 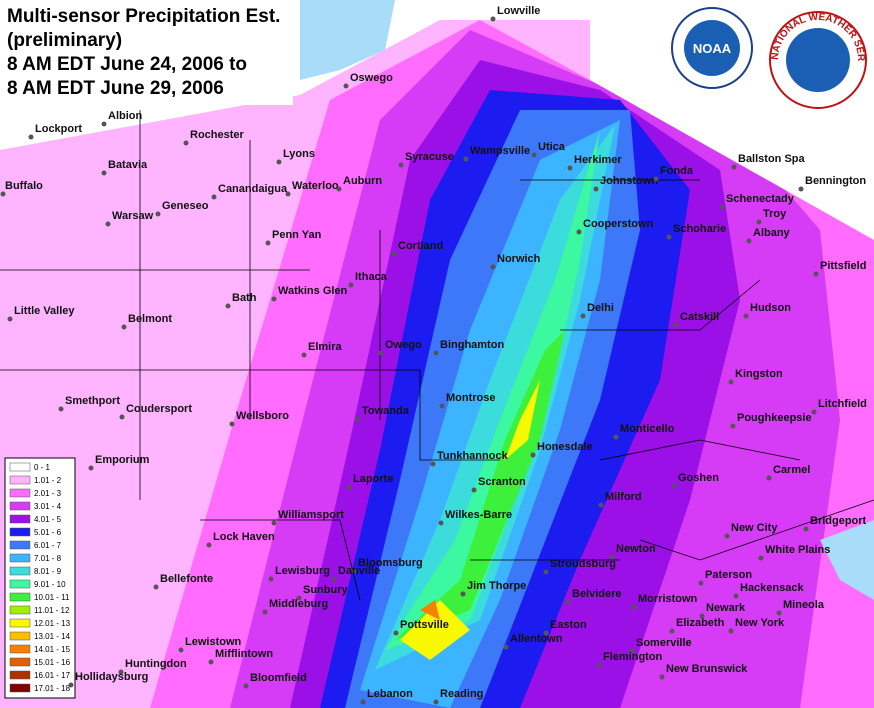 What do you see at coordinates (623, 497) in the screenshot?
I see `city-label: Milford` at bounding box center [623, 497].